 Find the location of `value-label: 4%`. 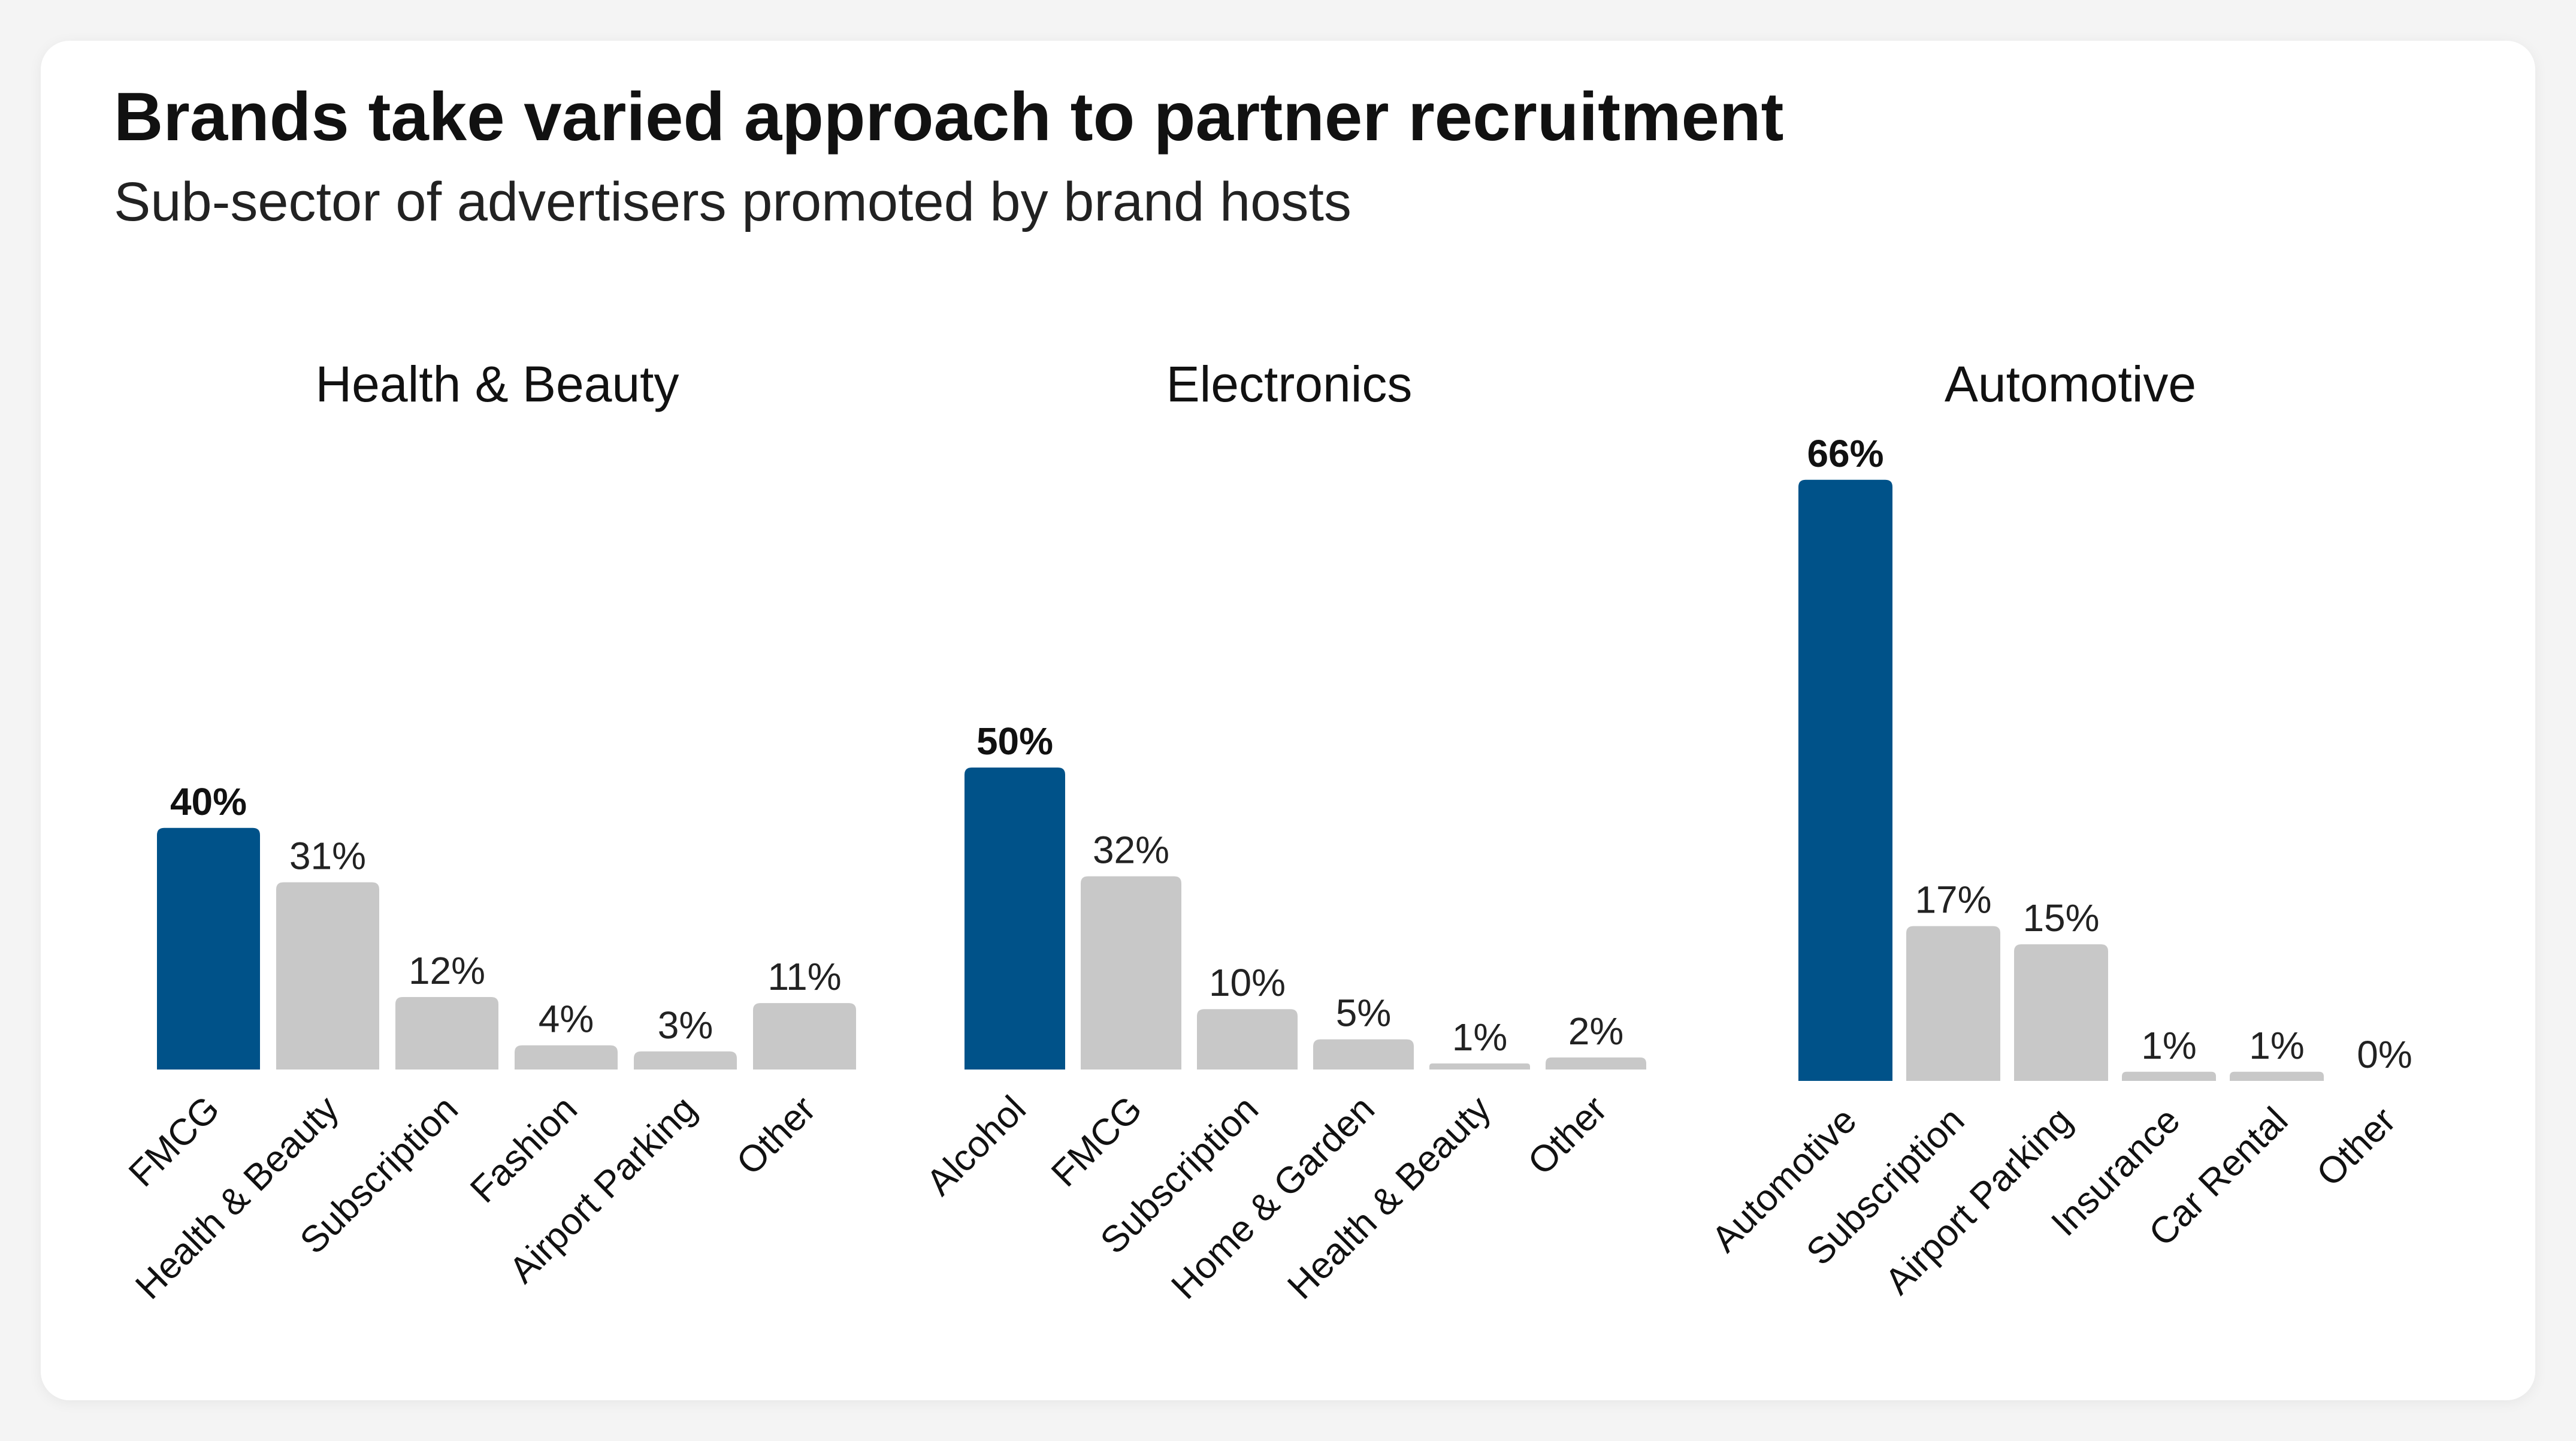

value-label: 4% is located at coordinates (566, 1019).